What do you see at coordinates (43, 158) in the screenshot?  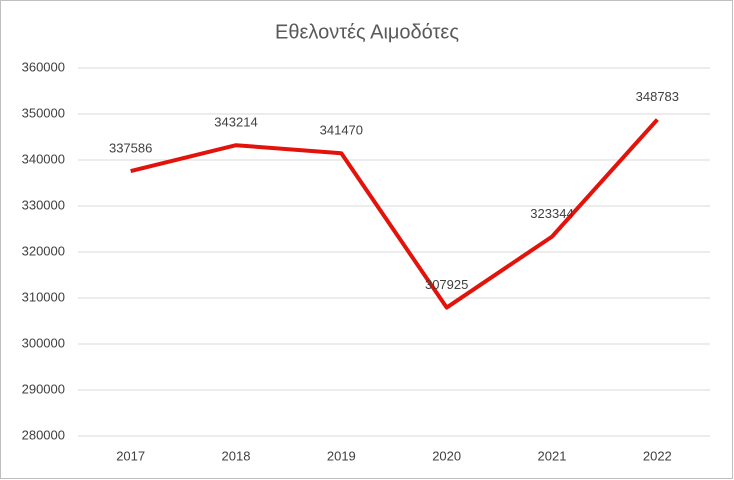 I see `y-tick-label: 340000` at bounding box center [43, 158].